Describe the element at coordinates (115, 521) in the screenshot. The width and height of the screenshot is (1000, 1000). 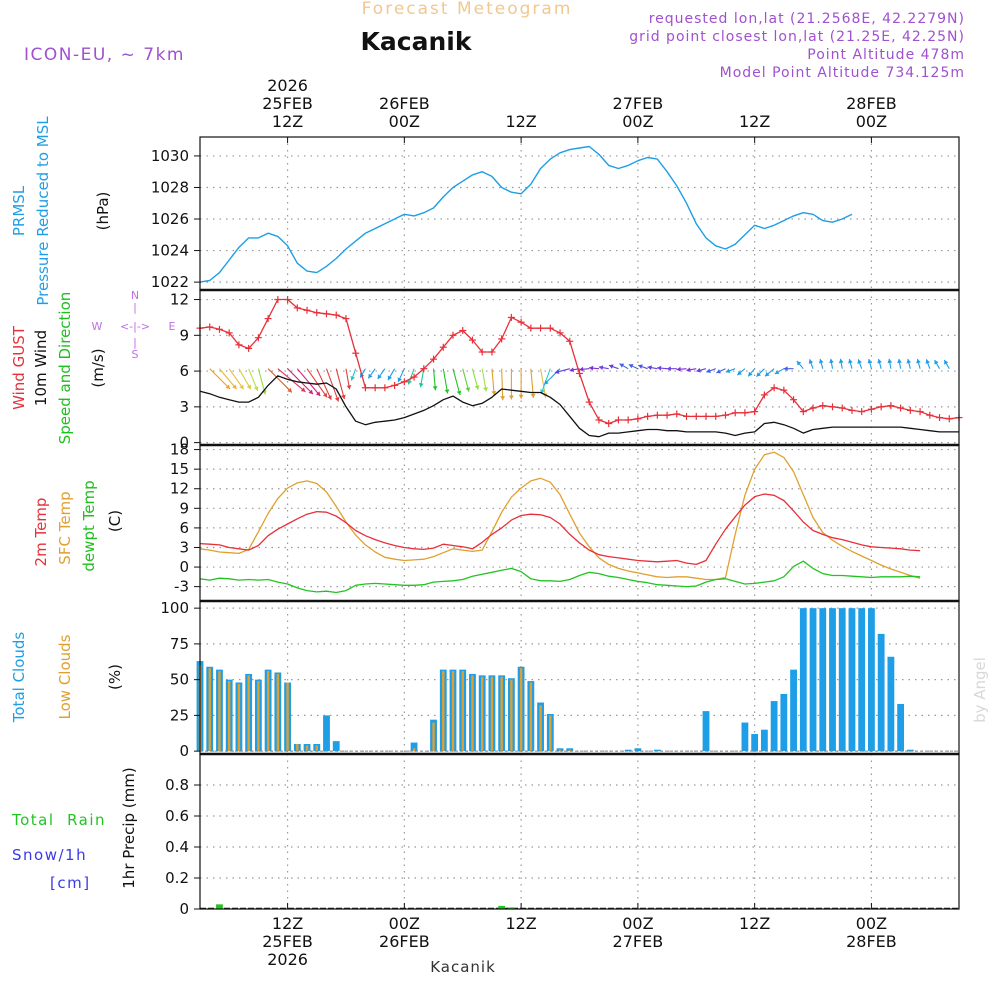
I see `temp-unit-label: (C)` at that location.